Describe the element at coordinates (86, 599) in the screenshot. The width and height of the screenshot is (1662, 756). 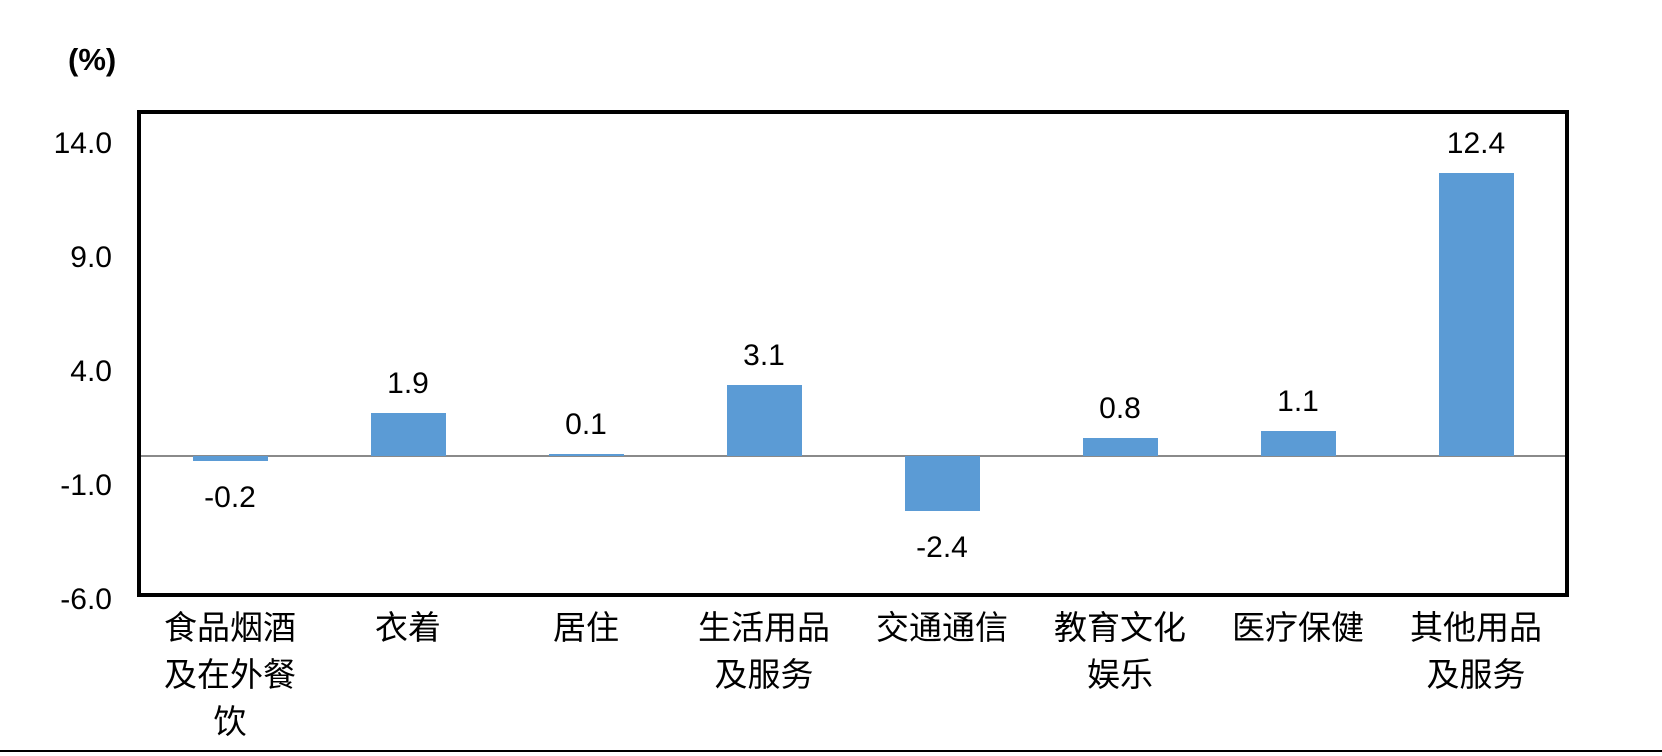
I see `y-tick-label: -6.0` at that location.